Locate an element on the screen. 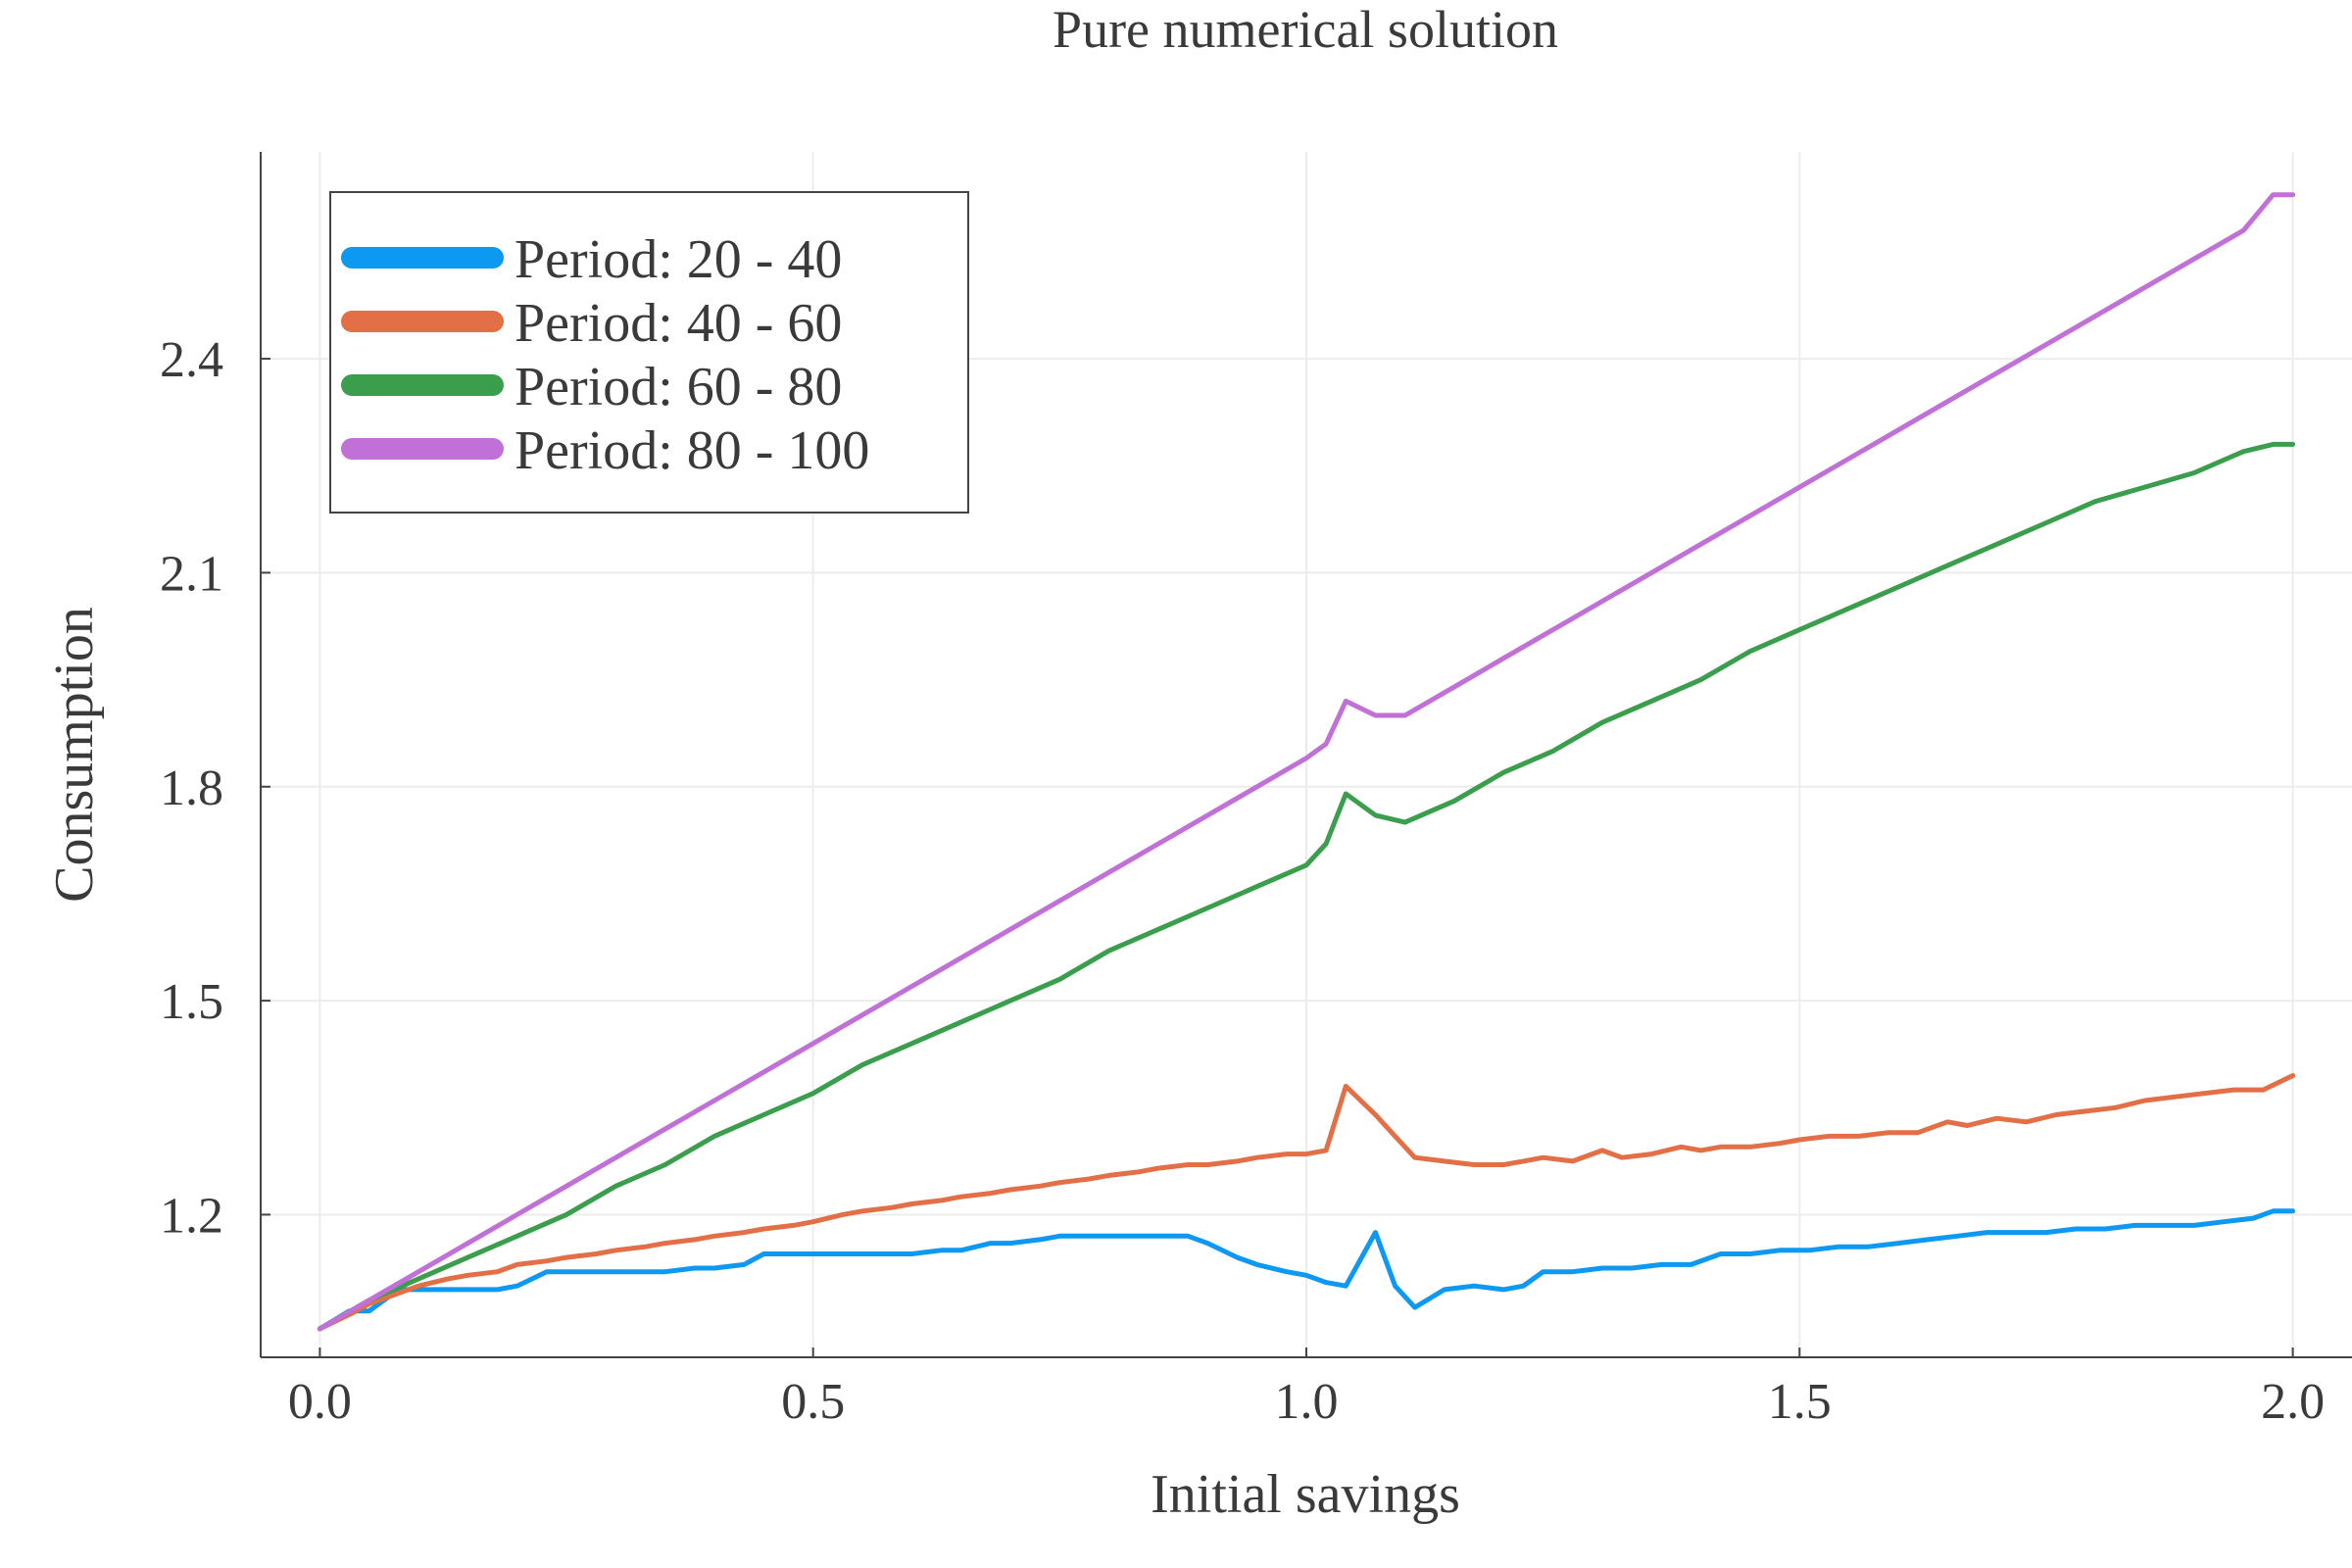  x-axis-label: Initial savings is located at coordinates (1305, 1494).